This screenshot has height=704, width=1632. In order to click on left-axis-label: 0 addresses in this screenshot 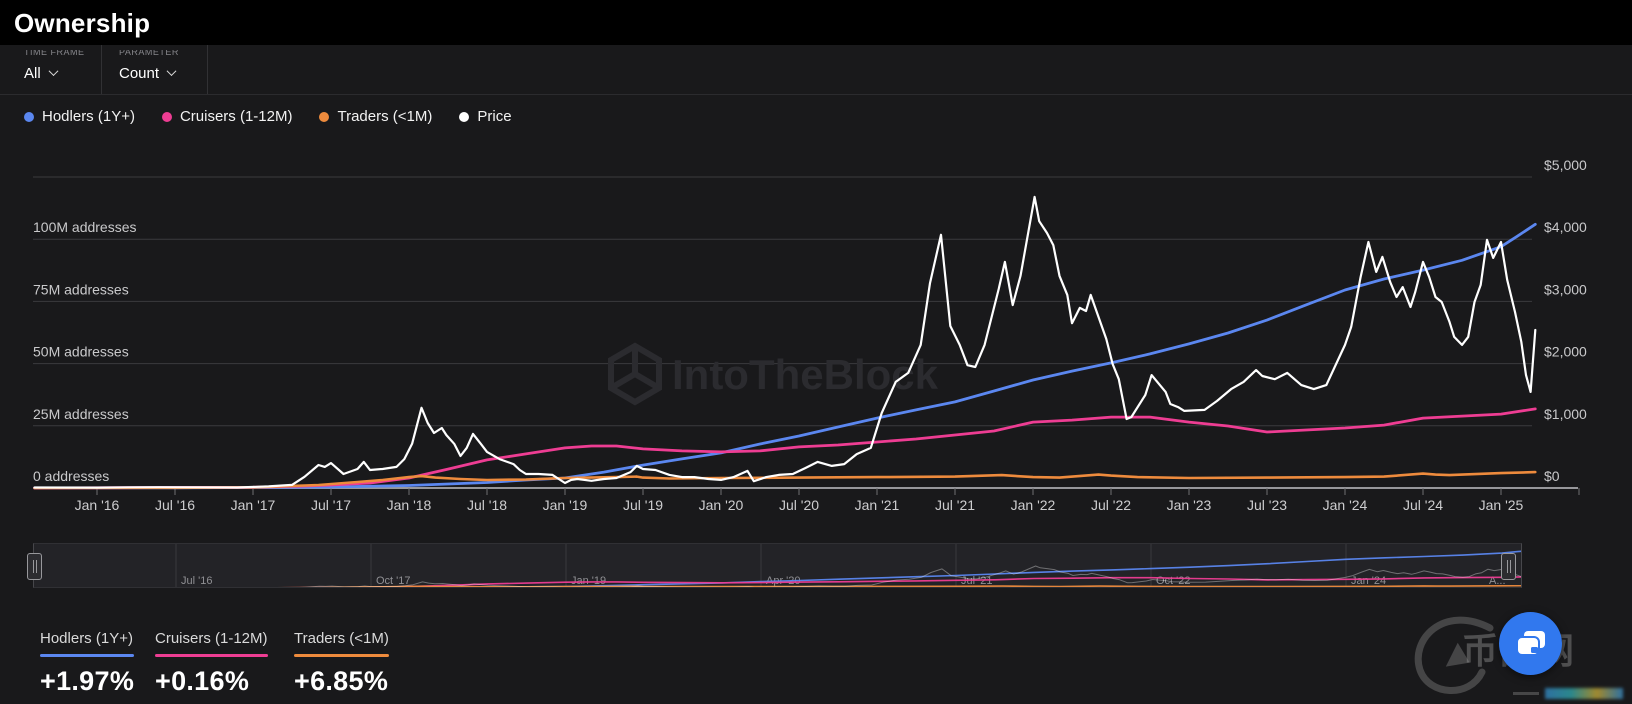, I will do `click(71, 476)`.